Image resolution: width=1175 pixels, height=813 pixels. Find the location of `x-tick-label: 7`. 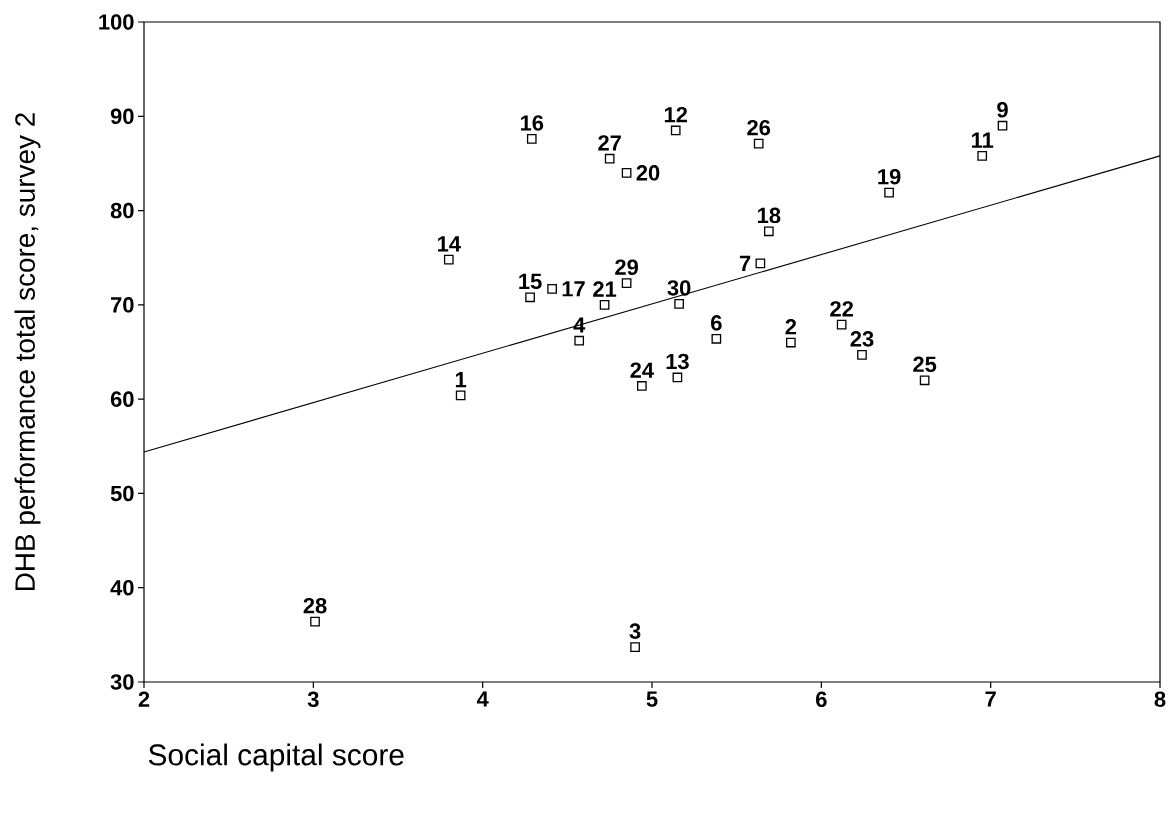

x-tick-label: 7 is located at coordinates (990, 699).